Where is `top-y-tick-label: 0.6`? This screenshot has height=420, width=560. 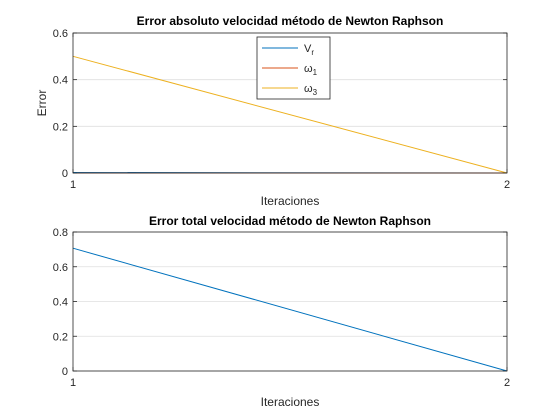
top-y-tick-label: 0.6 is located at coordinates (60, 34).